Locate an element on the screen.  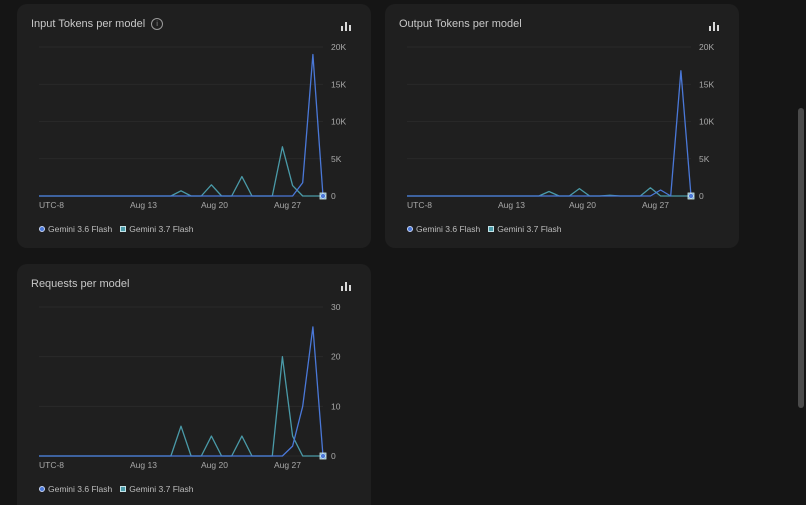
card-title-text: Requests per model is located at coordinates (80, 284).